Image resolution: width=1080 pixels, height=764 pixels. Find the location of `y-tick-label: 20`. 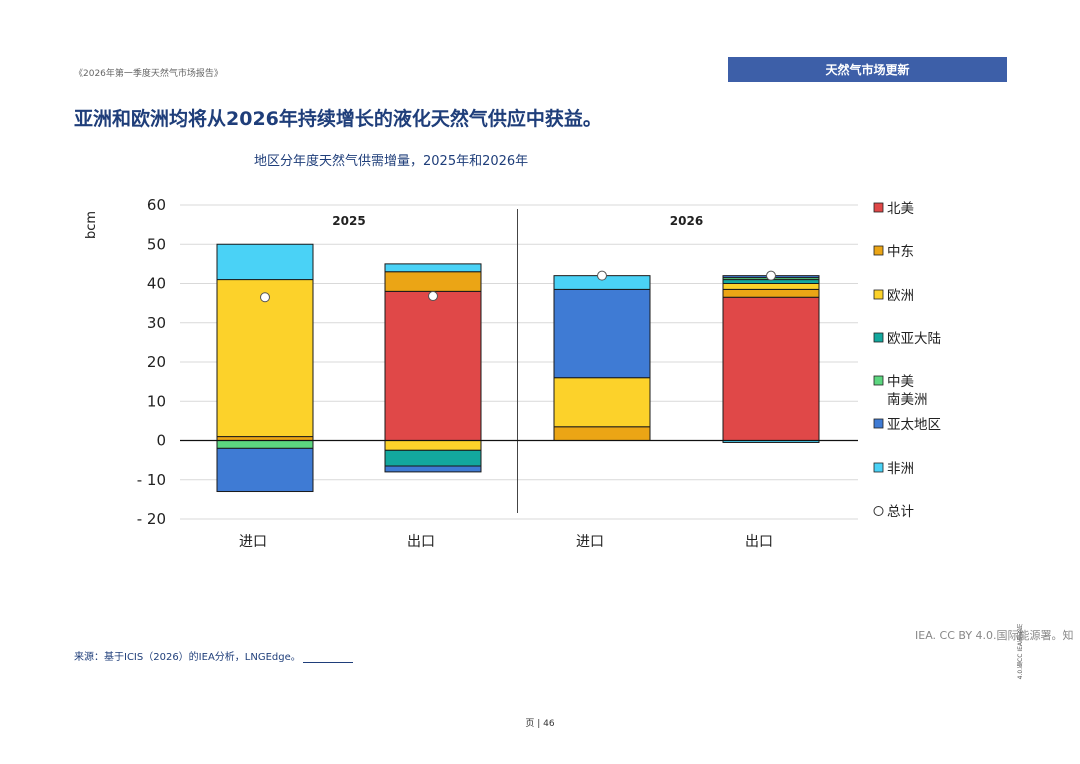

y-tick-label: 20 is located at coordinates (156, 362).